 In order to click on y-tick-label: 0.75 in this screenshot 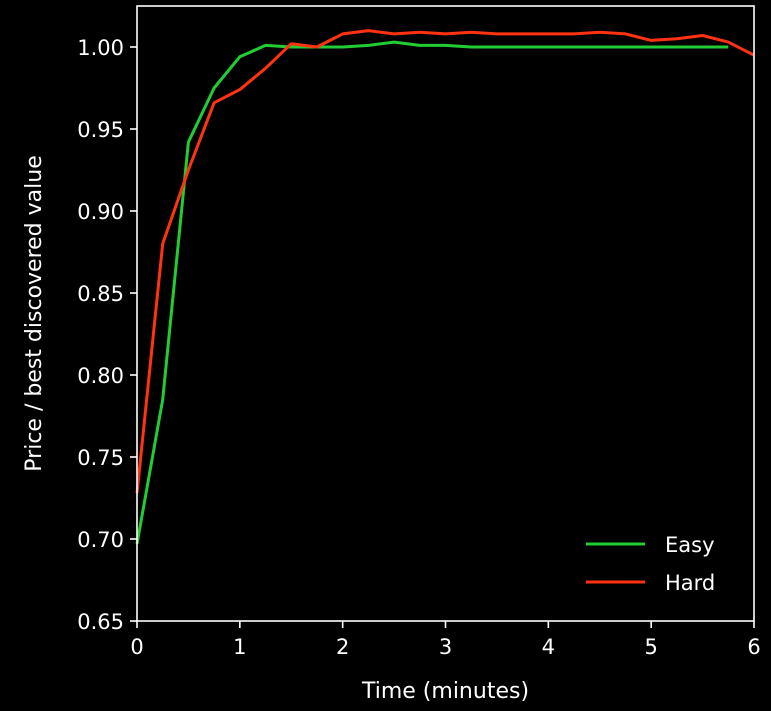, I will do `click(100, 458)`.